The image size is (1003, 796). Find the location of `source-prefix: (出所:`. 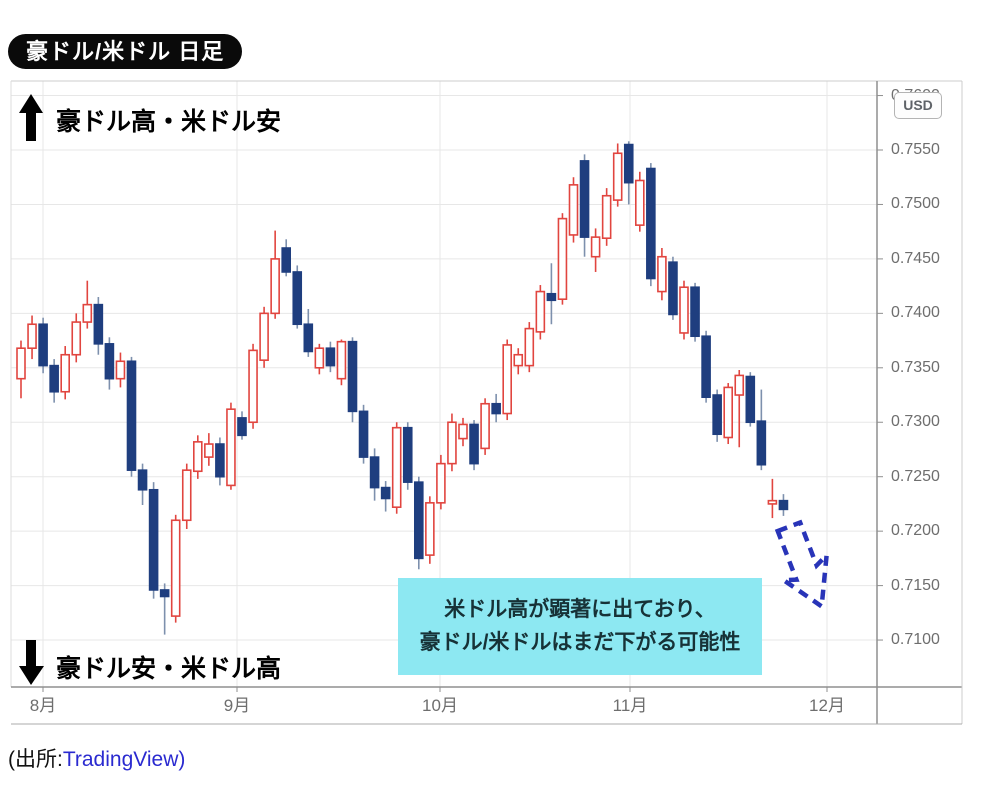

source-prefix: (出所: is located at coordinates (35, 759).